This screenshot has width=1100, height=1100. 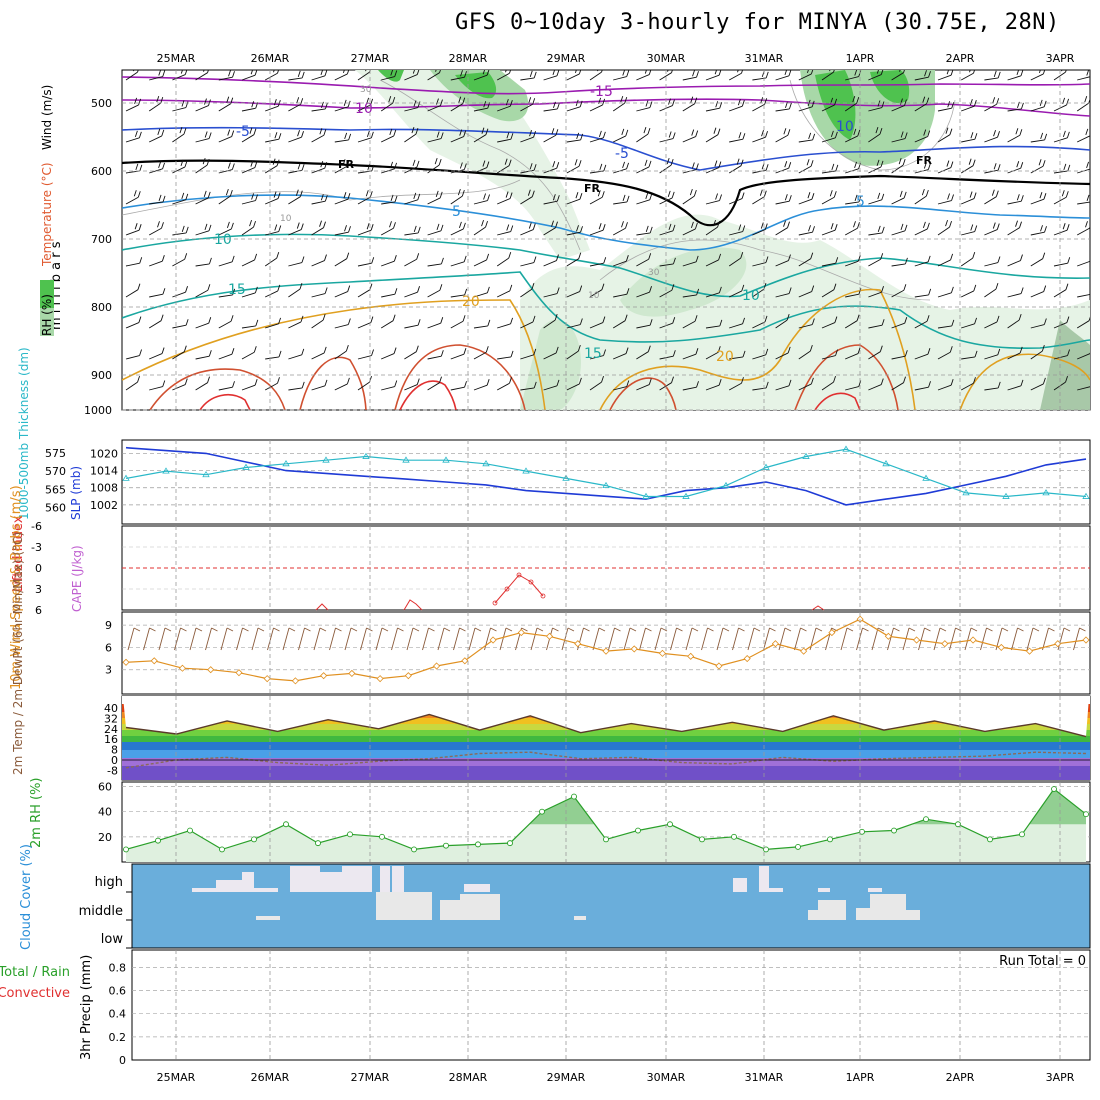 What do you see at coordinates (35, 972) in the screenshot?
I see `precip-total-label: Total / Rain` at bounding box center [35, 972].